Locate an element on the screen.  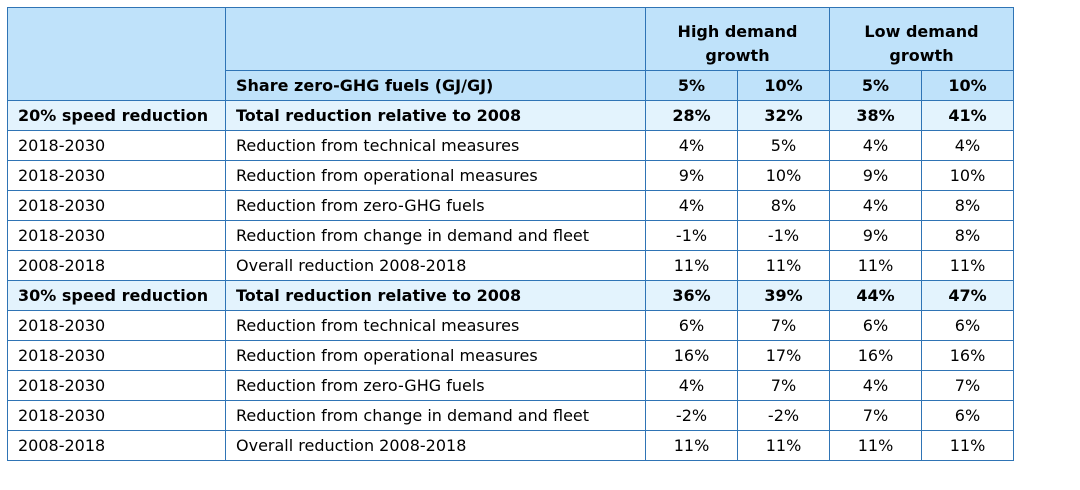
total-value-cell: 38% is located at coordinates (875, 115).